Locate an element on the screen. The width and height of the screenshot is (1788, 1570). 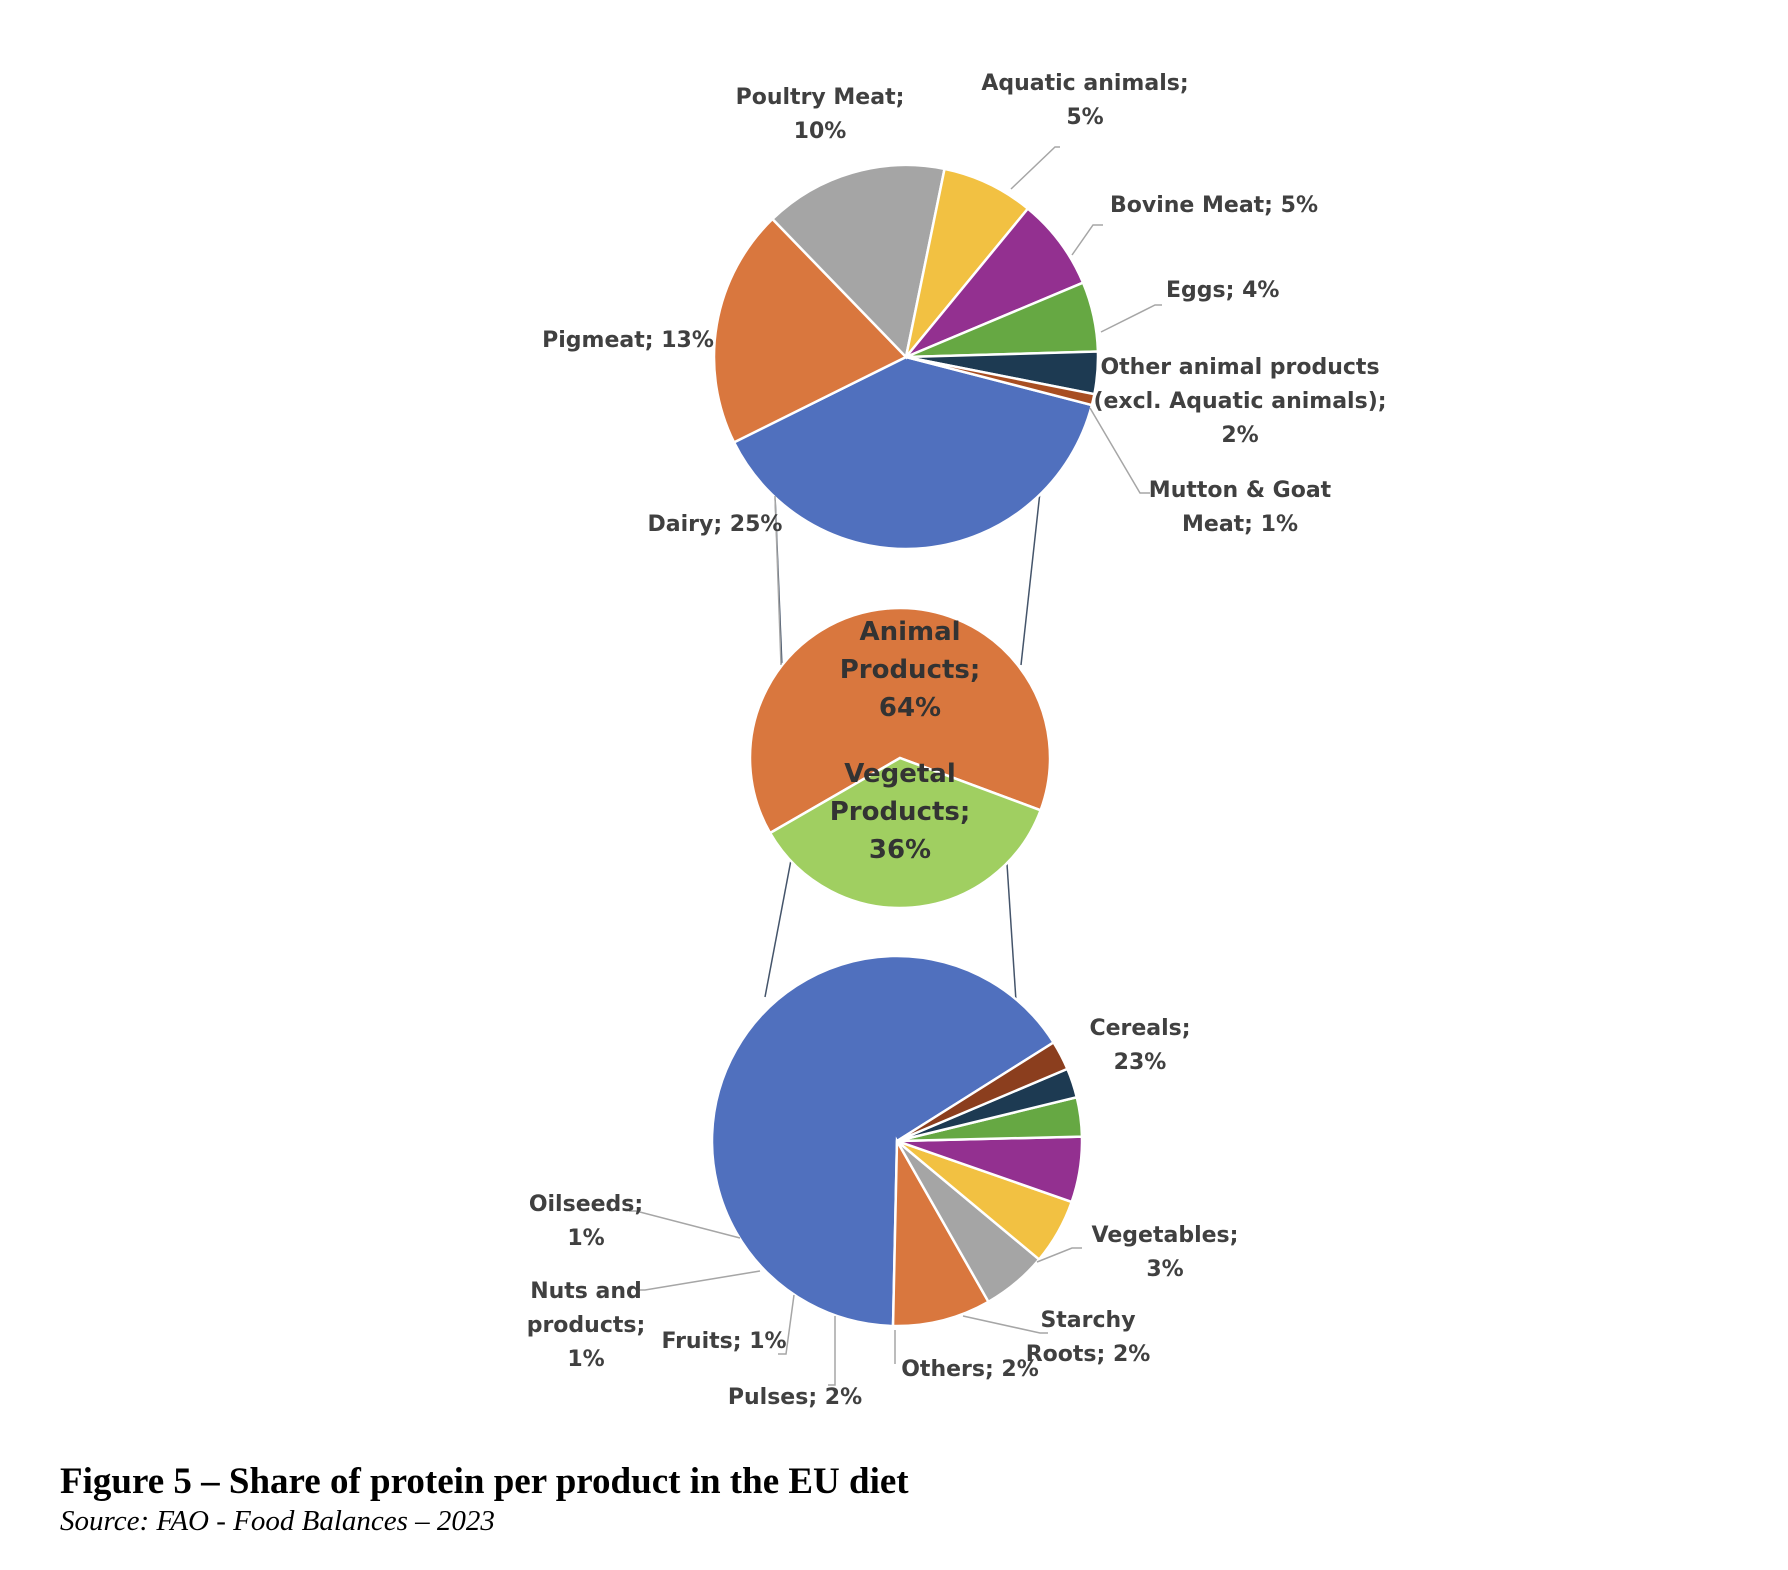
label-cereals: Cereals; 23% is located at coordinates (1139, 1045).